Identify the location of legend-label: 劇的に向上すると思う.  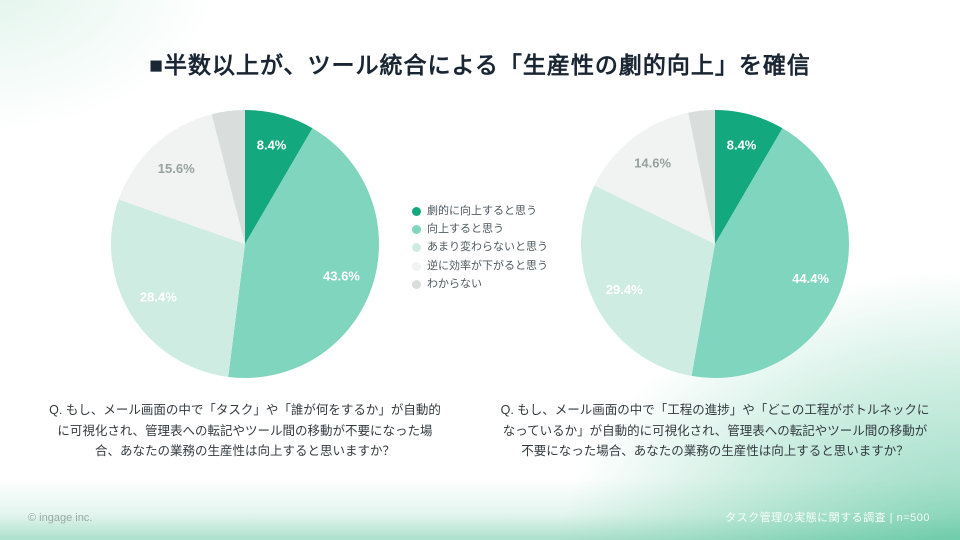
(482, 211).